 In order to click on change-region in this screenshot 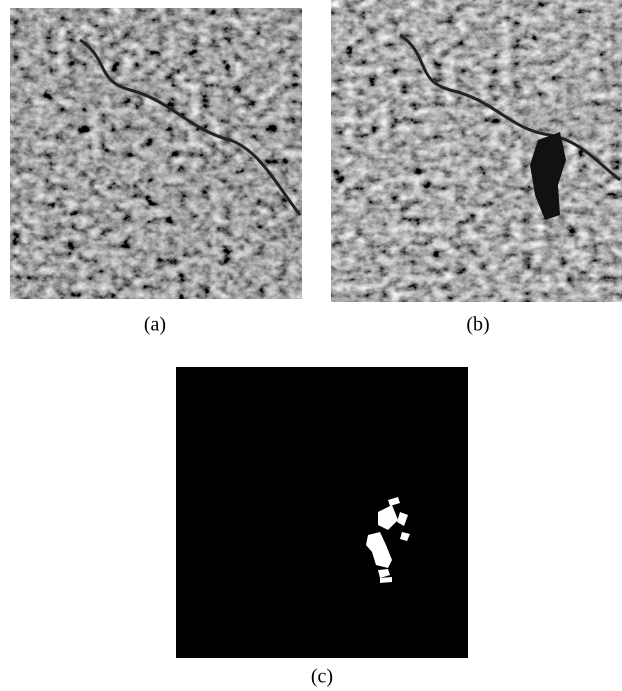, I will do `click(548, 176)`.